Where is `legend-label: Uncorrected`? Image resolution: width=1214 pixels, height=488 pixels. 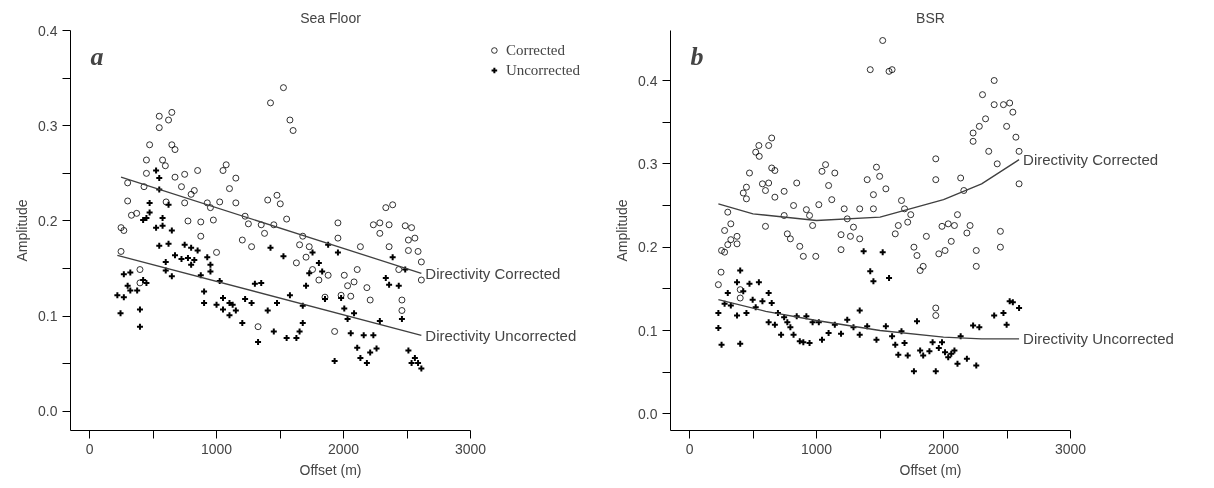 legend-label: Uncorrected is located at coordinates (542, 70).